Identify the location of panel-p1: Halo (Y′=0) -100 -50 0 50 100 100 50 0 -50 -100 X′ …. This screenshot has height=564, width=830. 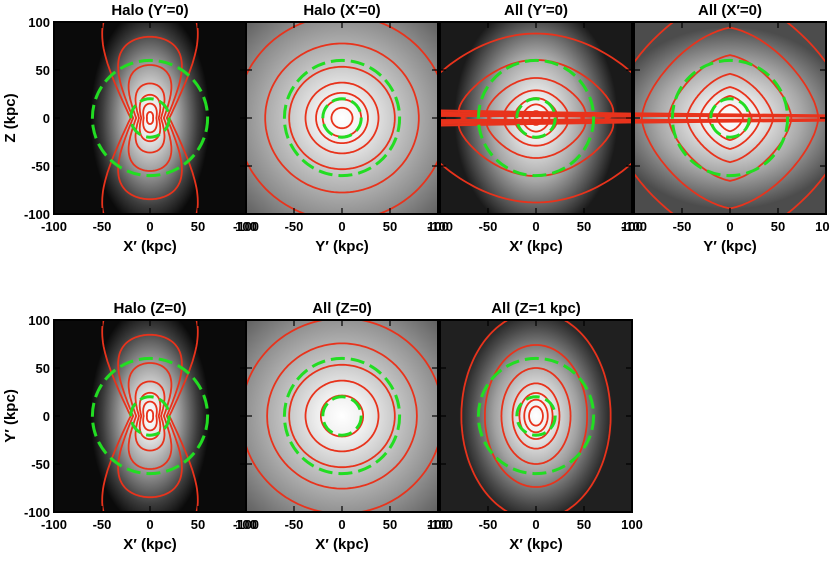
(129, 128).